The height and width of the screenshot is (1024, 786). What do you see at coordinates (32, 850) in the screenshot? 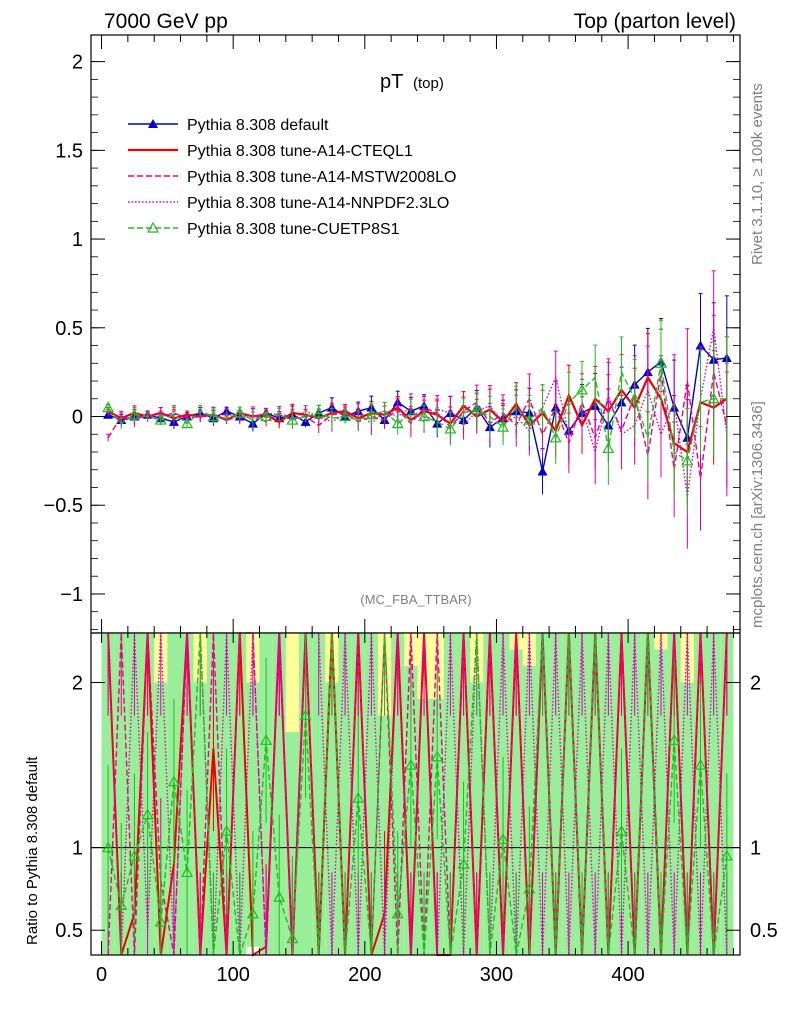
I see `ratio-ylabel: Ratio to Pythia 8.308 default` at bounding box center [32, 850].